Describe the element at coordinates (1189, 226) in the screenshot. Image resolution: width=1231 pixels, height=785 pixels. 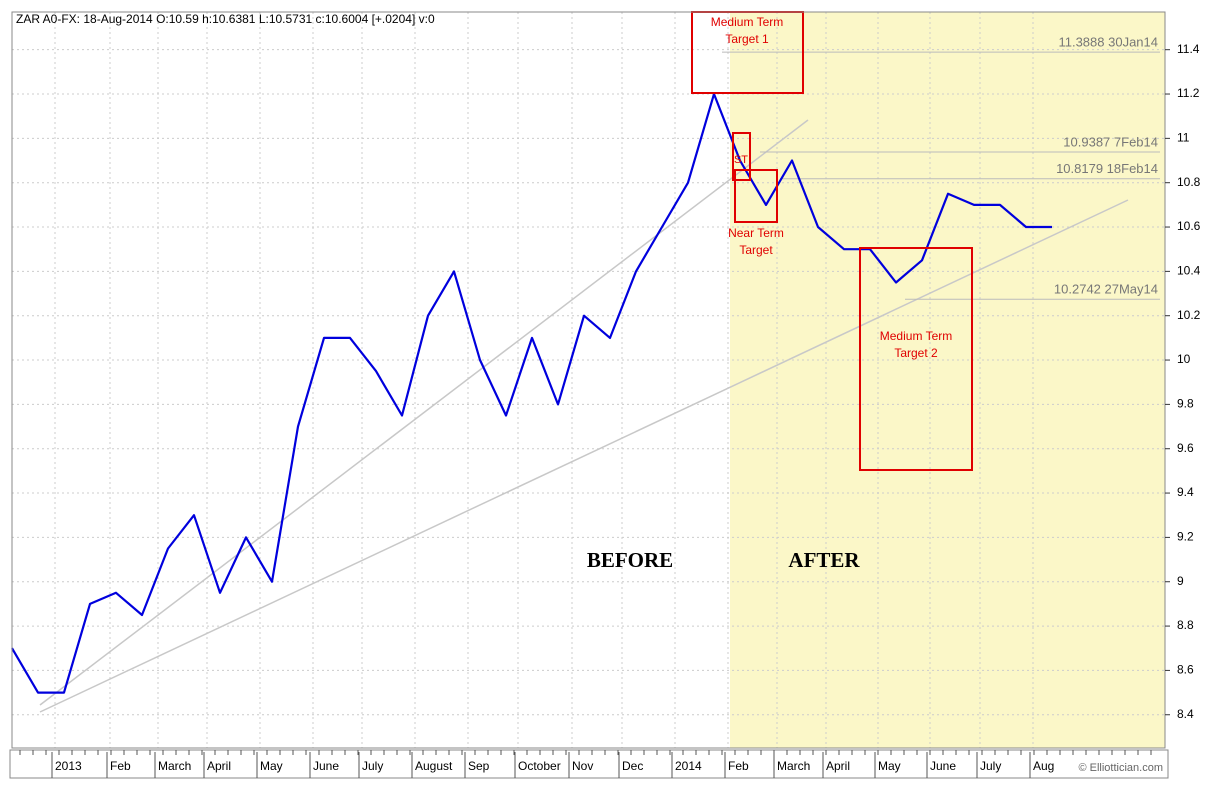
I see `y-tick-label: 10.6` at that location.